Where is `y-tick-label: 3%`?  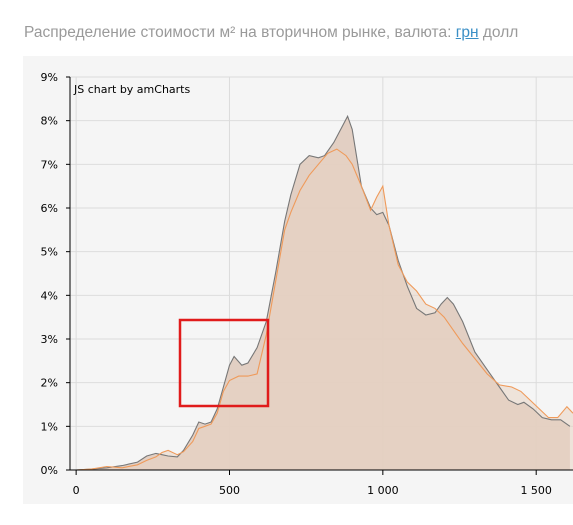
y-tick-label: 3% is located at coordinates (49, 339).